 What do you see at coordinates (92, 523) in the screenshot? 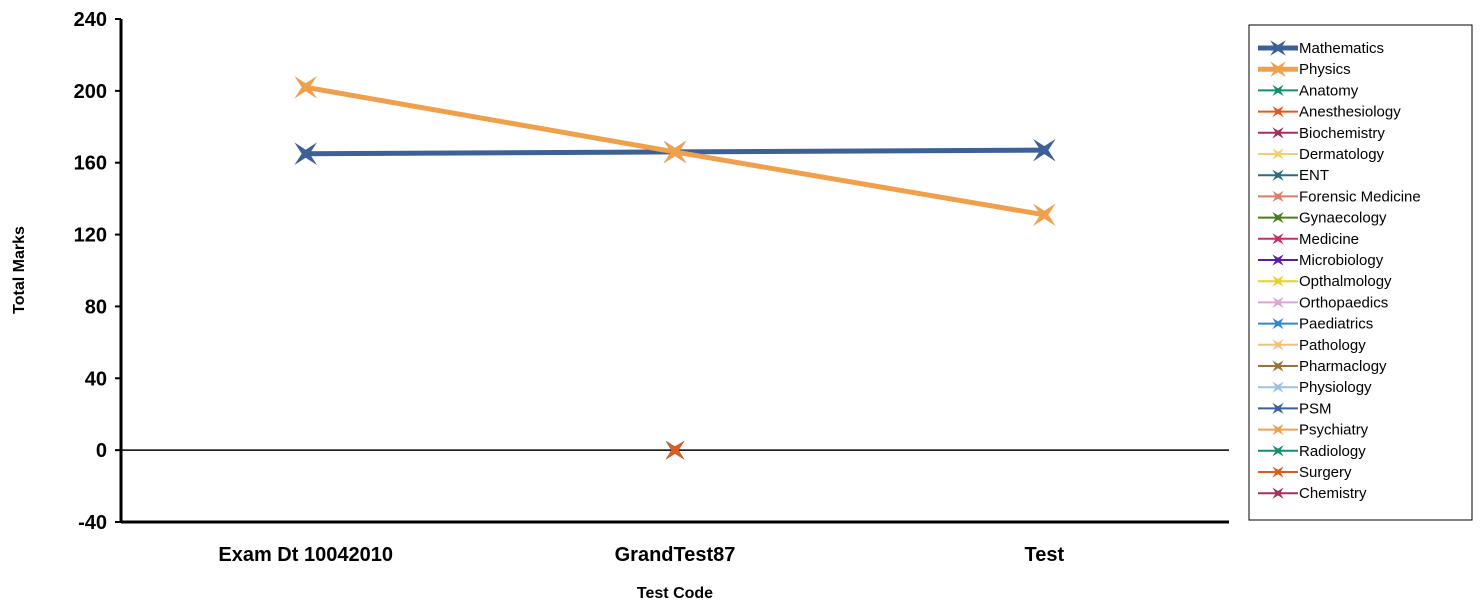
I see `y-tick-label: -40` at bounding box center [92, 523].